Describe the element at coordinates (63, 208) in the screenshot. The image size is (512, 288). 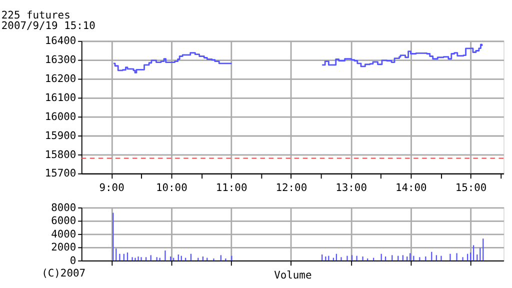
I see `y-tick-label: 8000` at that location.